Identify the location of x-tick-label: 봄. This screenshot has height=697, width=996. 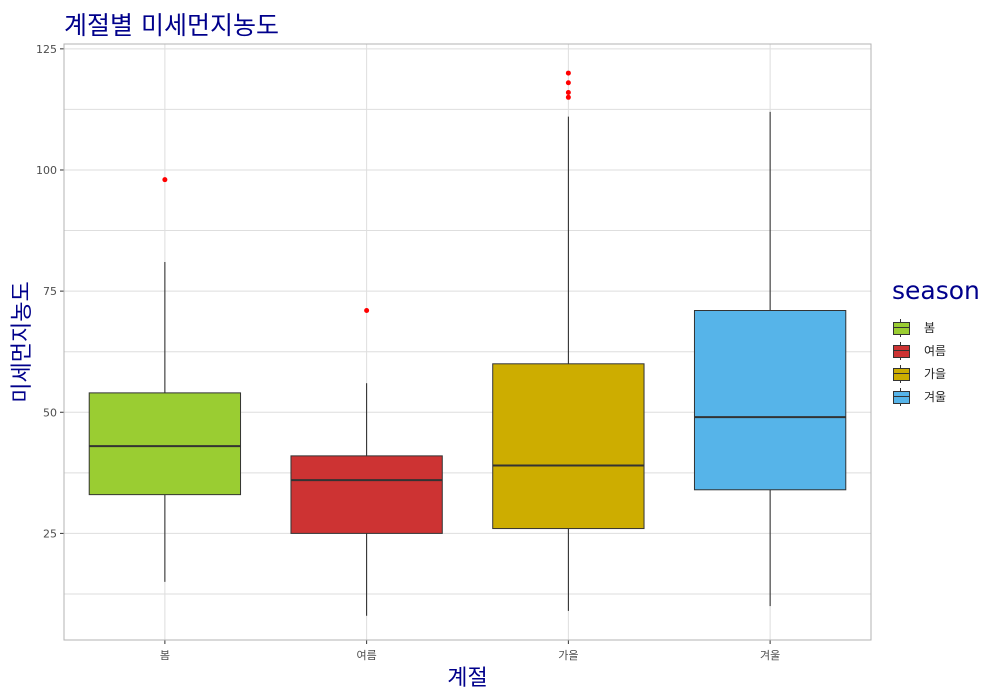
(165, 655).